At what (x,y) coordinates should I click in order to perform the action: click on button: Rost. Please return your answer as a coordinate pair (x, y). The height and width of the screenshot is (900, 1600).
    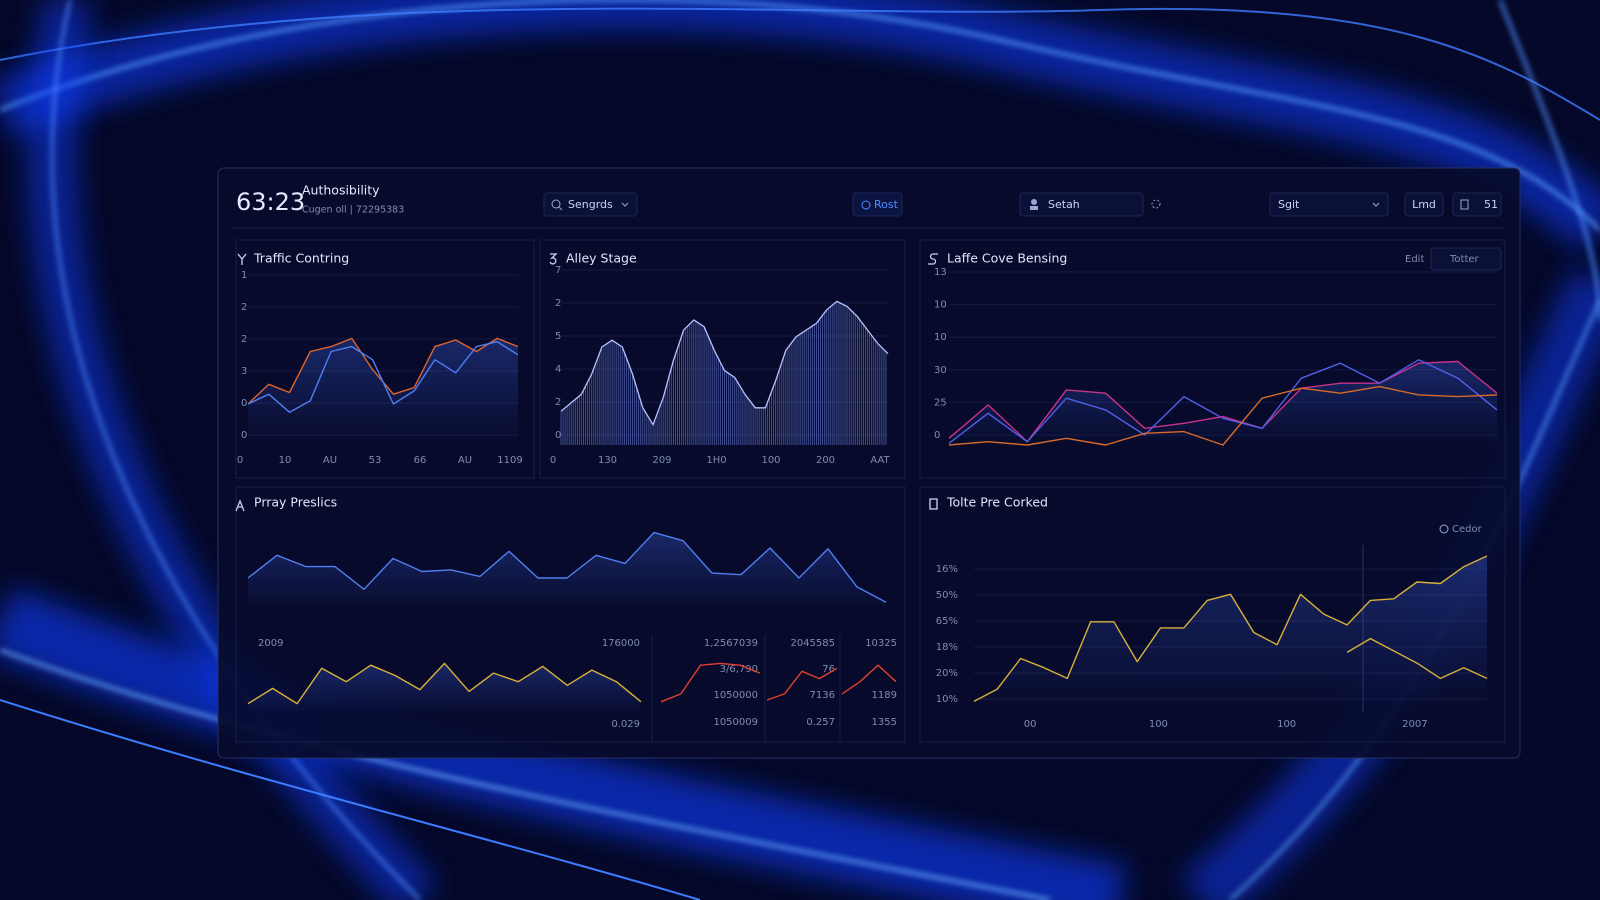
    Looking at the image, I should click on (877, 204).